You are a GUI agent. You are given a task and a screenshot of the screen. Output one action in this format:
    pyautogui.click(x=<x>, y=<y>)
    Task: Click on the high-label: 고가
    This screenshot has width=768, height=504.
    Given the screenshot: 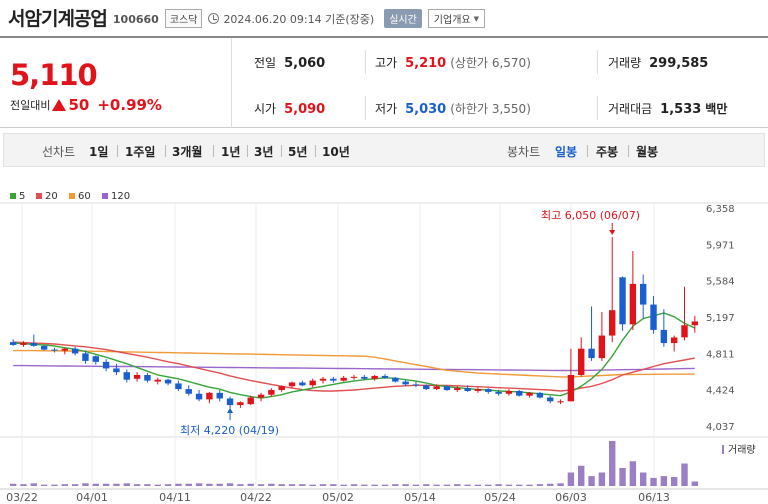 What is the action you would take?
    pyautogui.click(x=386, y=63)
    